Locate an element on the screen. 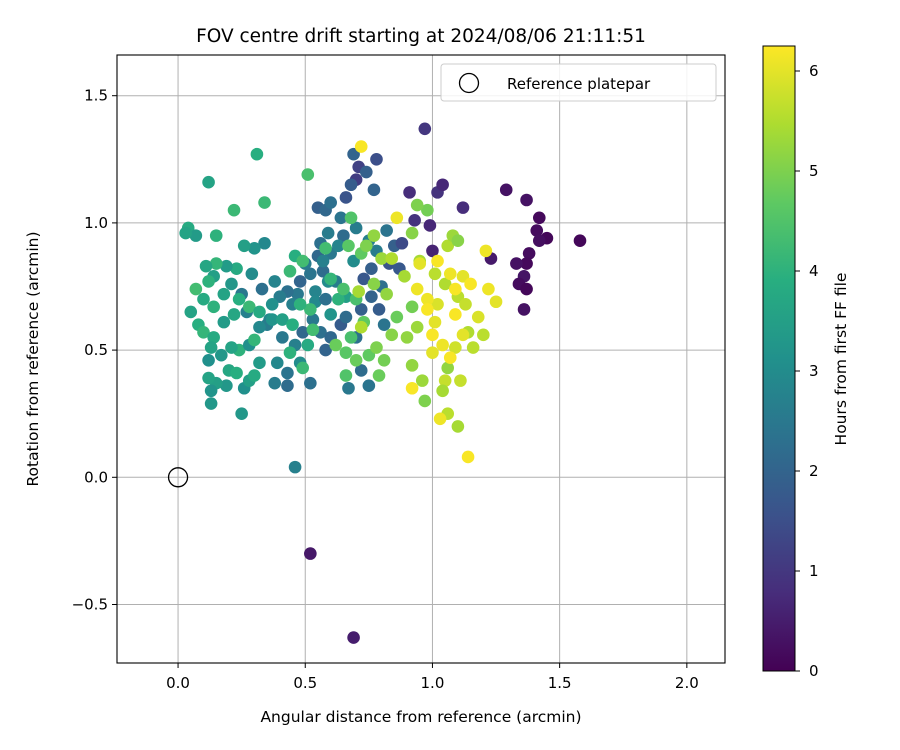 The height and width of the screenshot is (750, 900). y-tick-label: 1.0 is located at coordinates (96, 223).